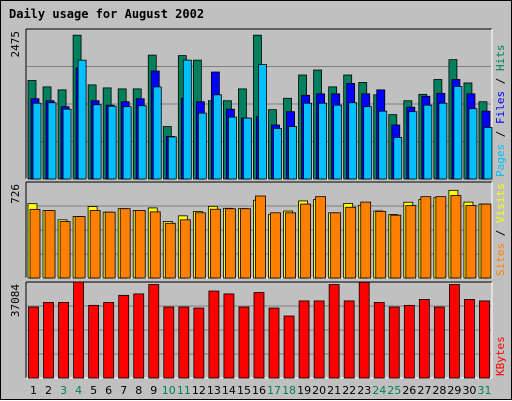 This screenshot has height=401, width=512. I want to click on x-tick-label: 31, so click(484, 390).